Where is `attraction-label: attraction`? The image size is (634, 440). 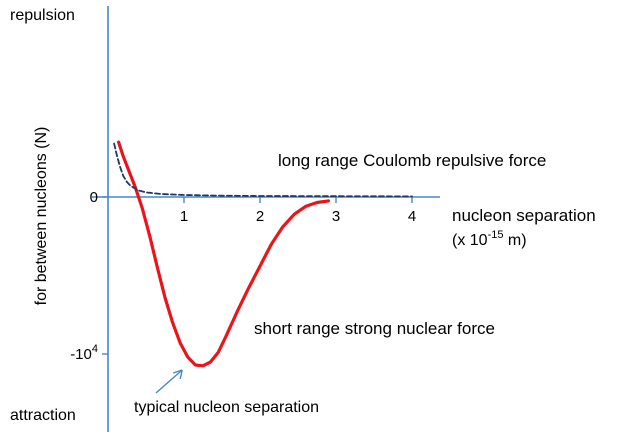
attraction-label: attraction is located at coordinates (43, 415).